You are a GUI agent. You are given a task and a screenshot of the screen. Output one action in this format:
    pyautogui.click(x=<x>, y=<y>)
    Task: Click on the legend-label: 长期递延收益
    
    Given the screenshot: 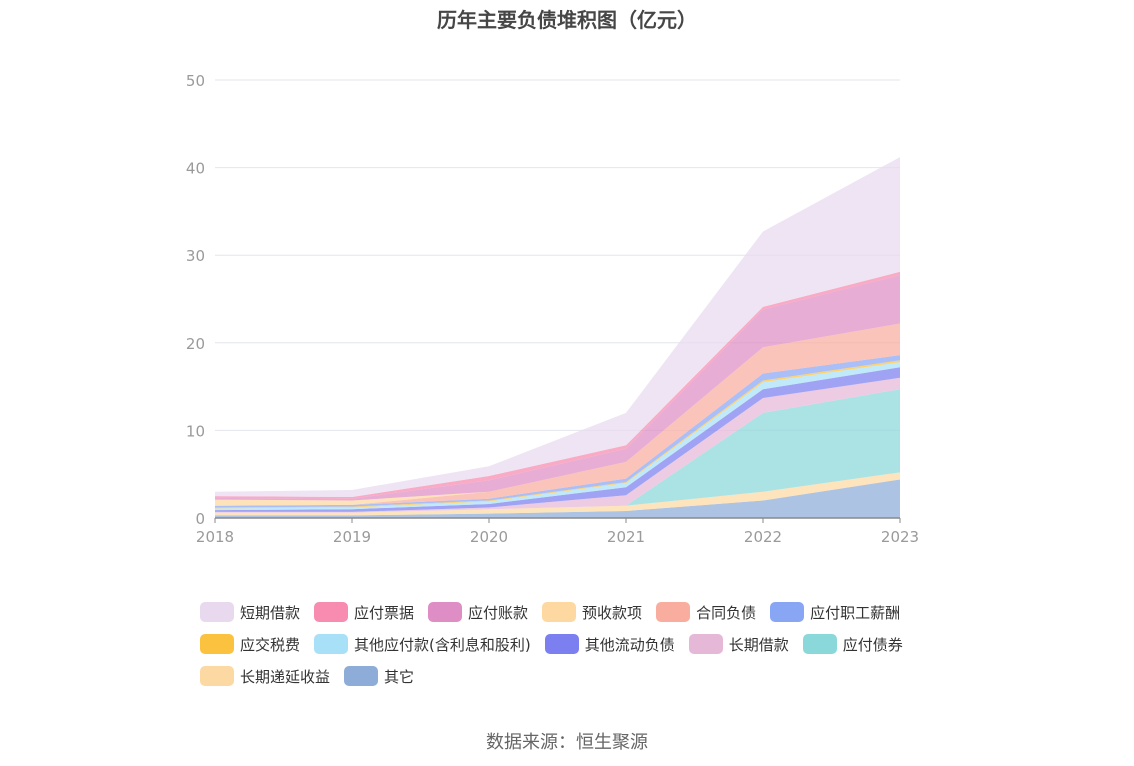 What is the action you would take?
    pyautogui.click(x=285, y=676)
    